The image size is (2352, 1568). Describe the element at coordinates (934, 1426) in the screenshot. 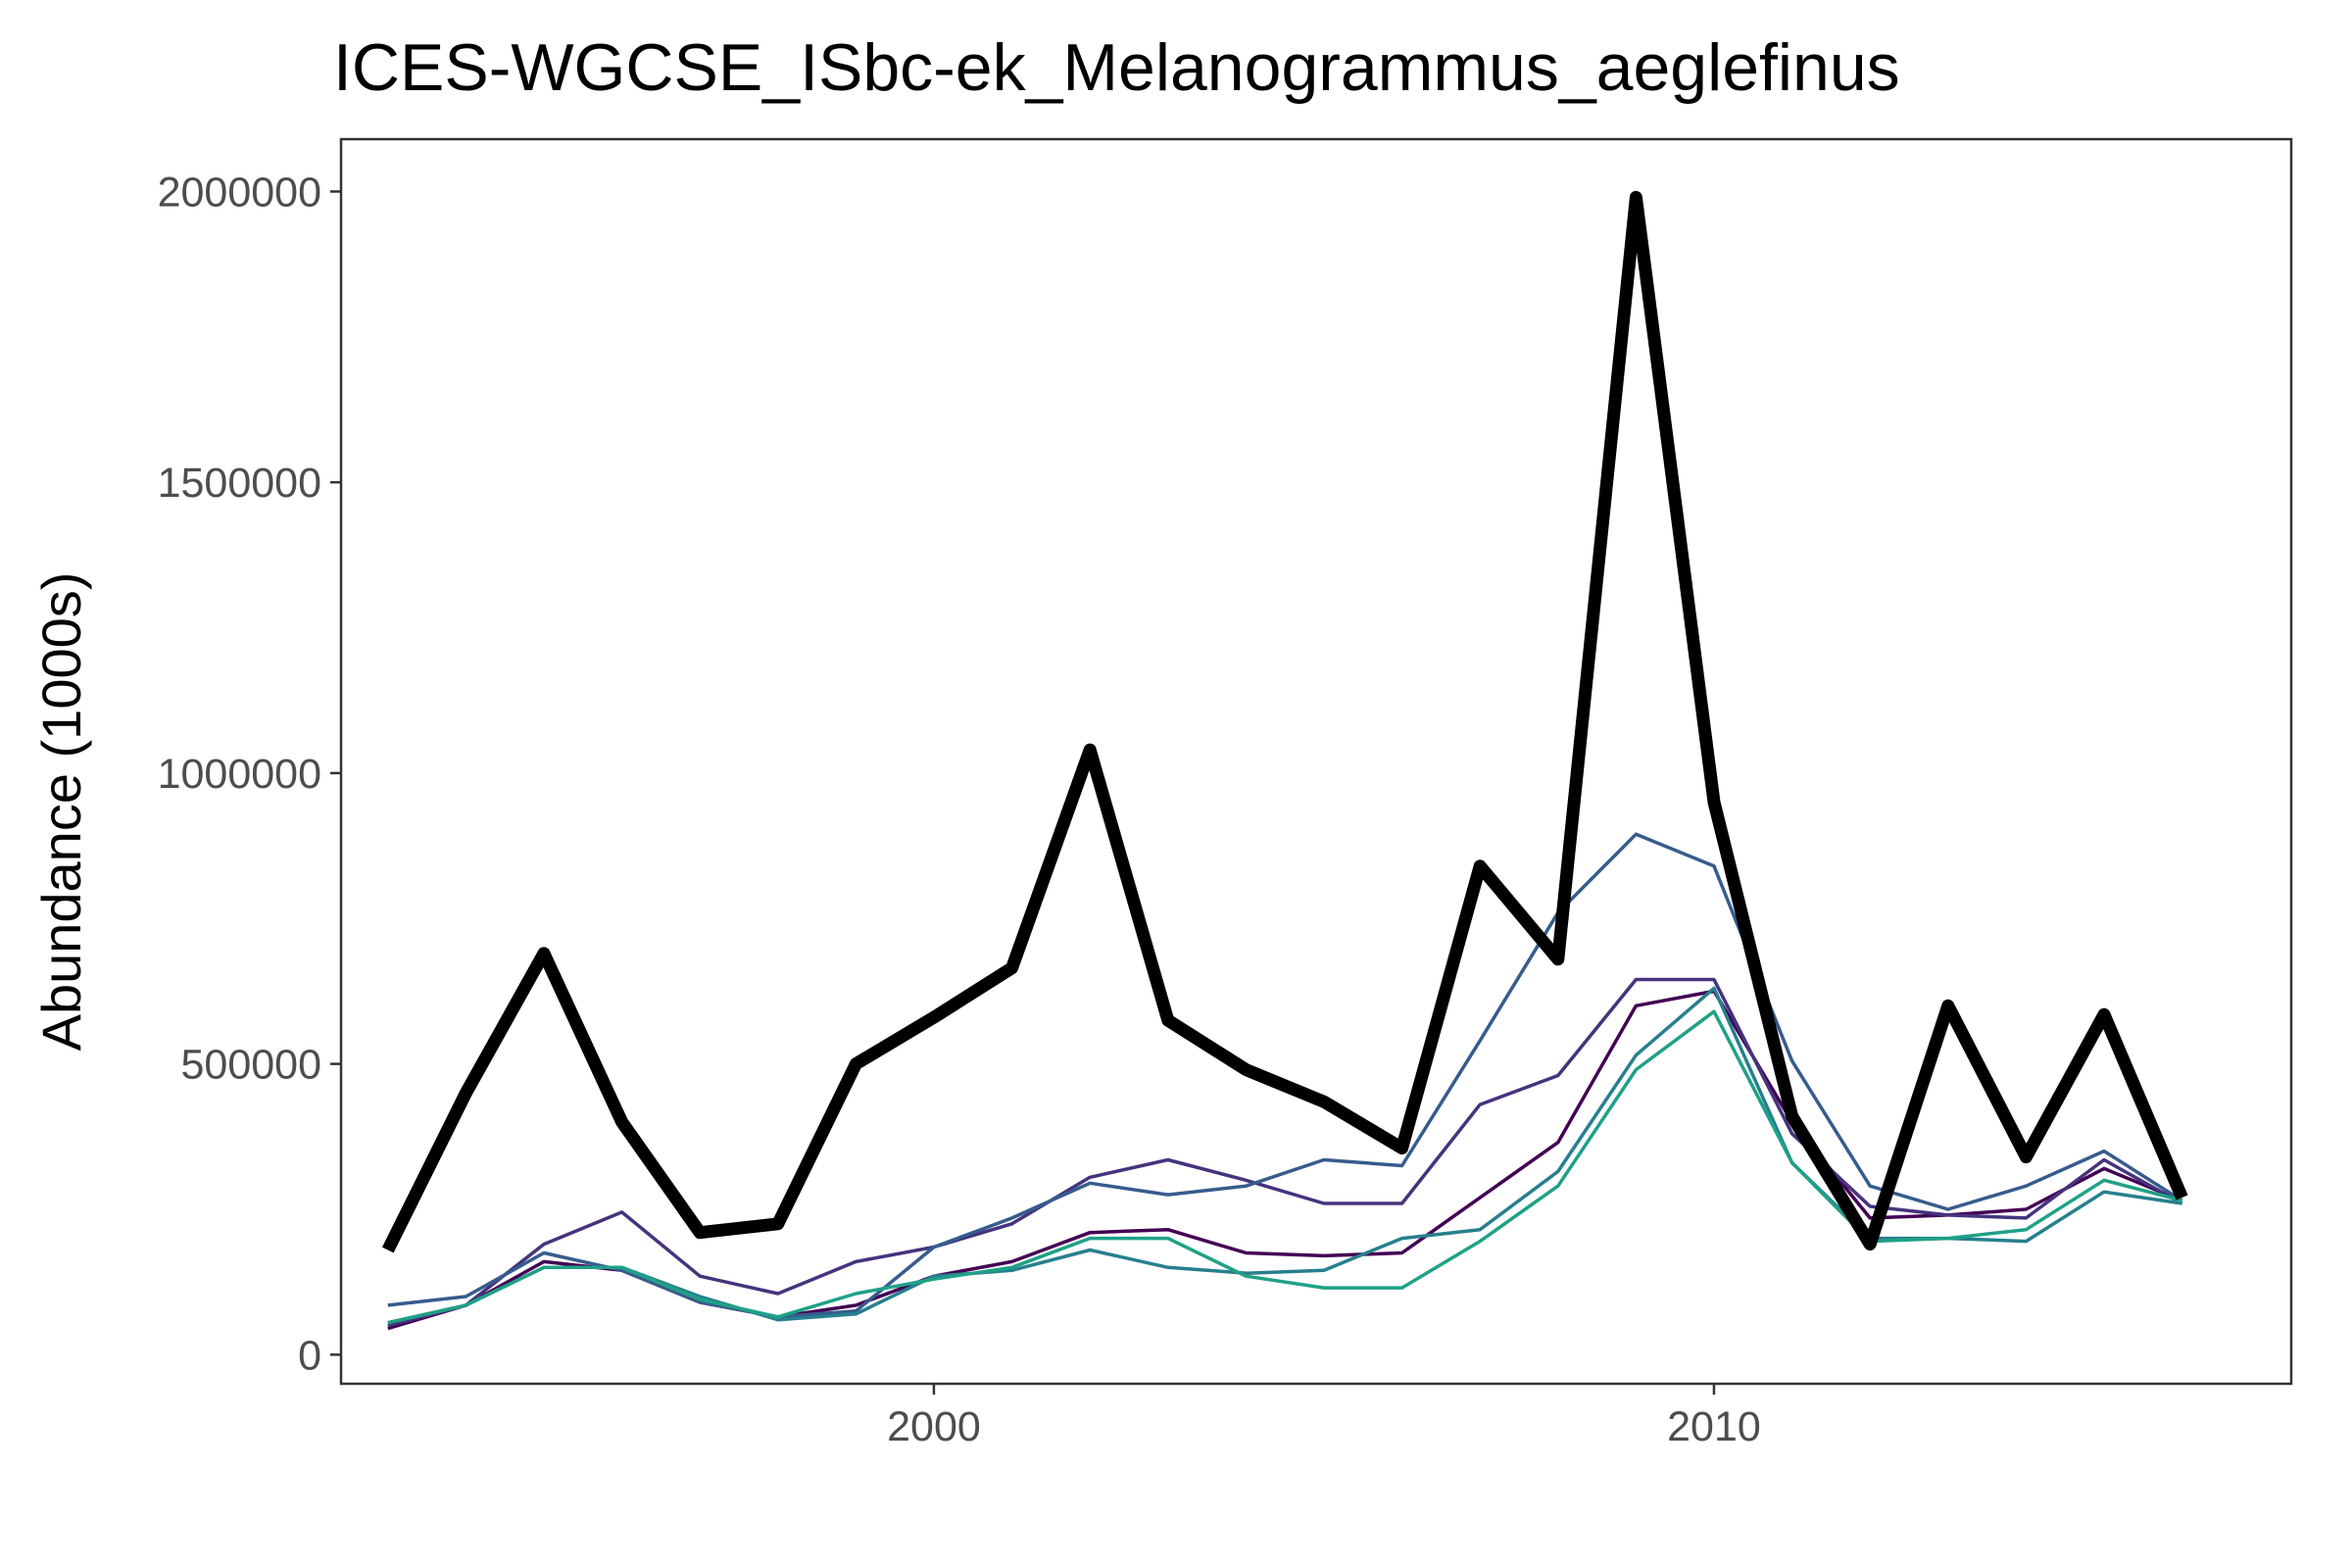

I see `x-tick-label: 2000` at that location.